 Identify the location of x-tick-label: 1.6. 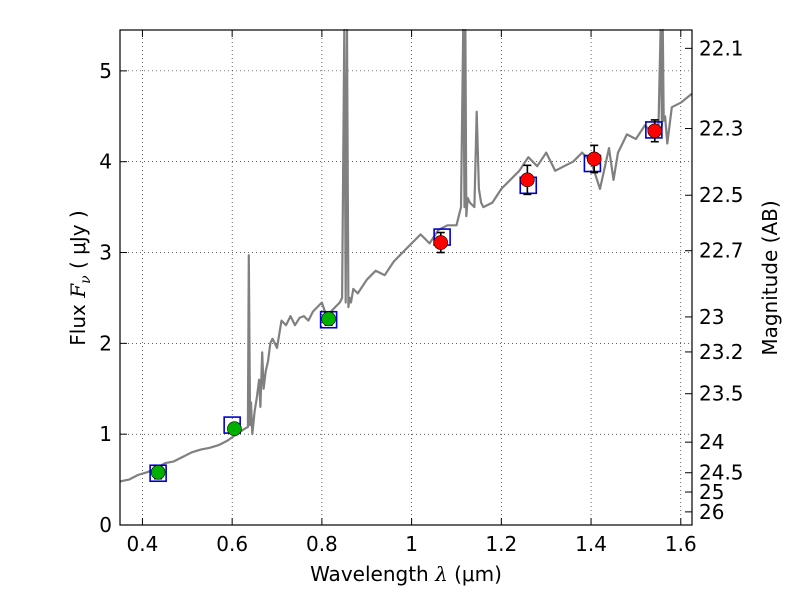
(681, 544).